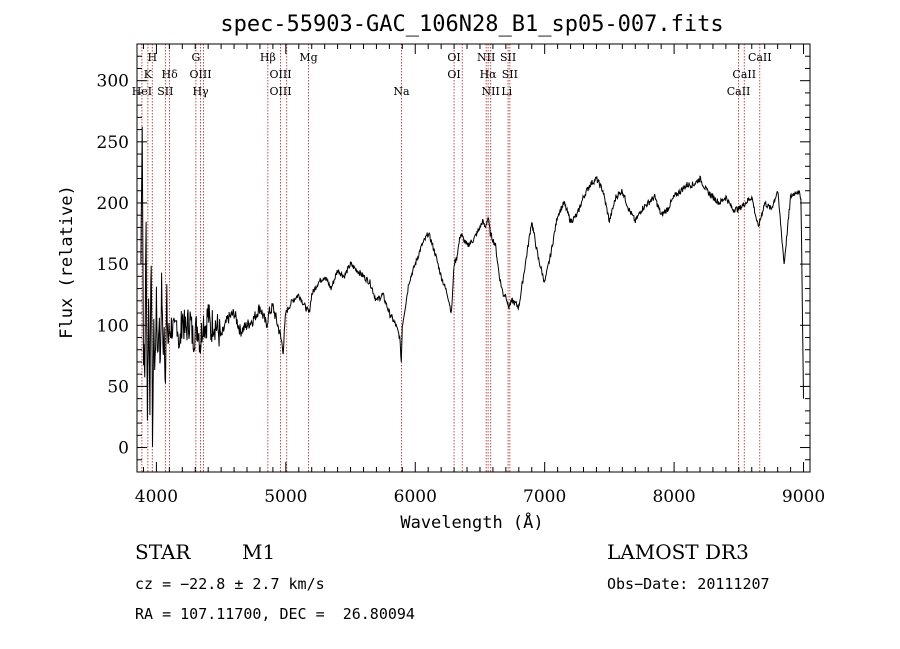  I want to click on y-tick-label: 300, so click(113, 82).